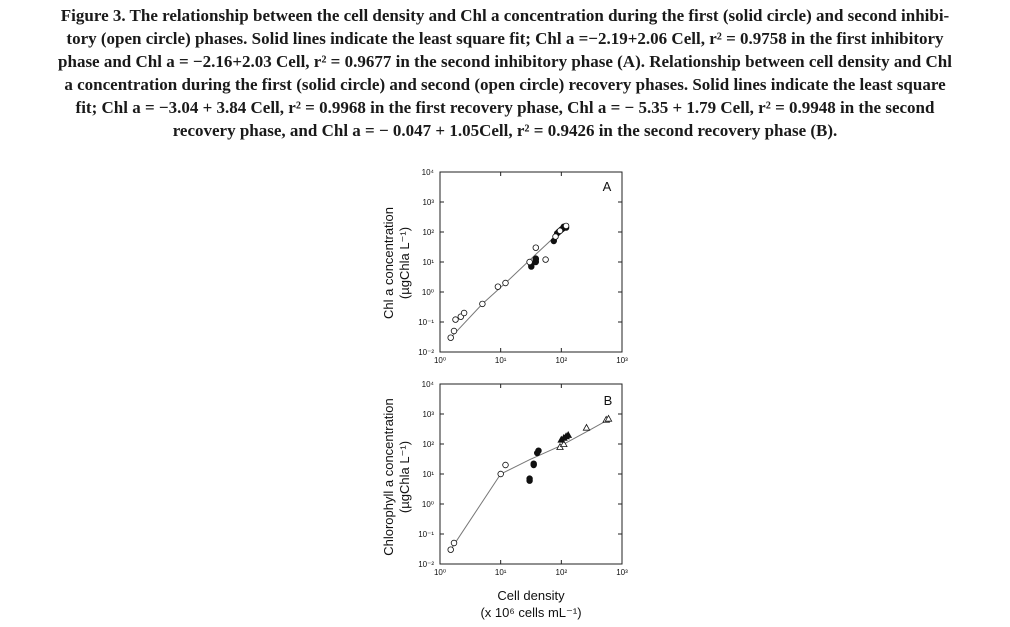 This screenshot has width=1010, height=627. What do you see at coordinates (568, 434) in the screenshot?
I see `data-point-filled-triangle` at bounding box center [568, 434].